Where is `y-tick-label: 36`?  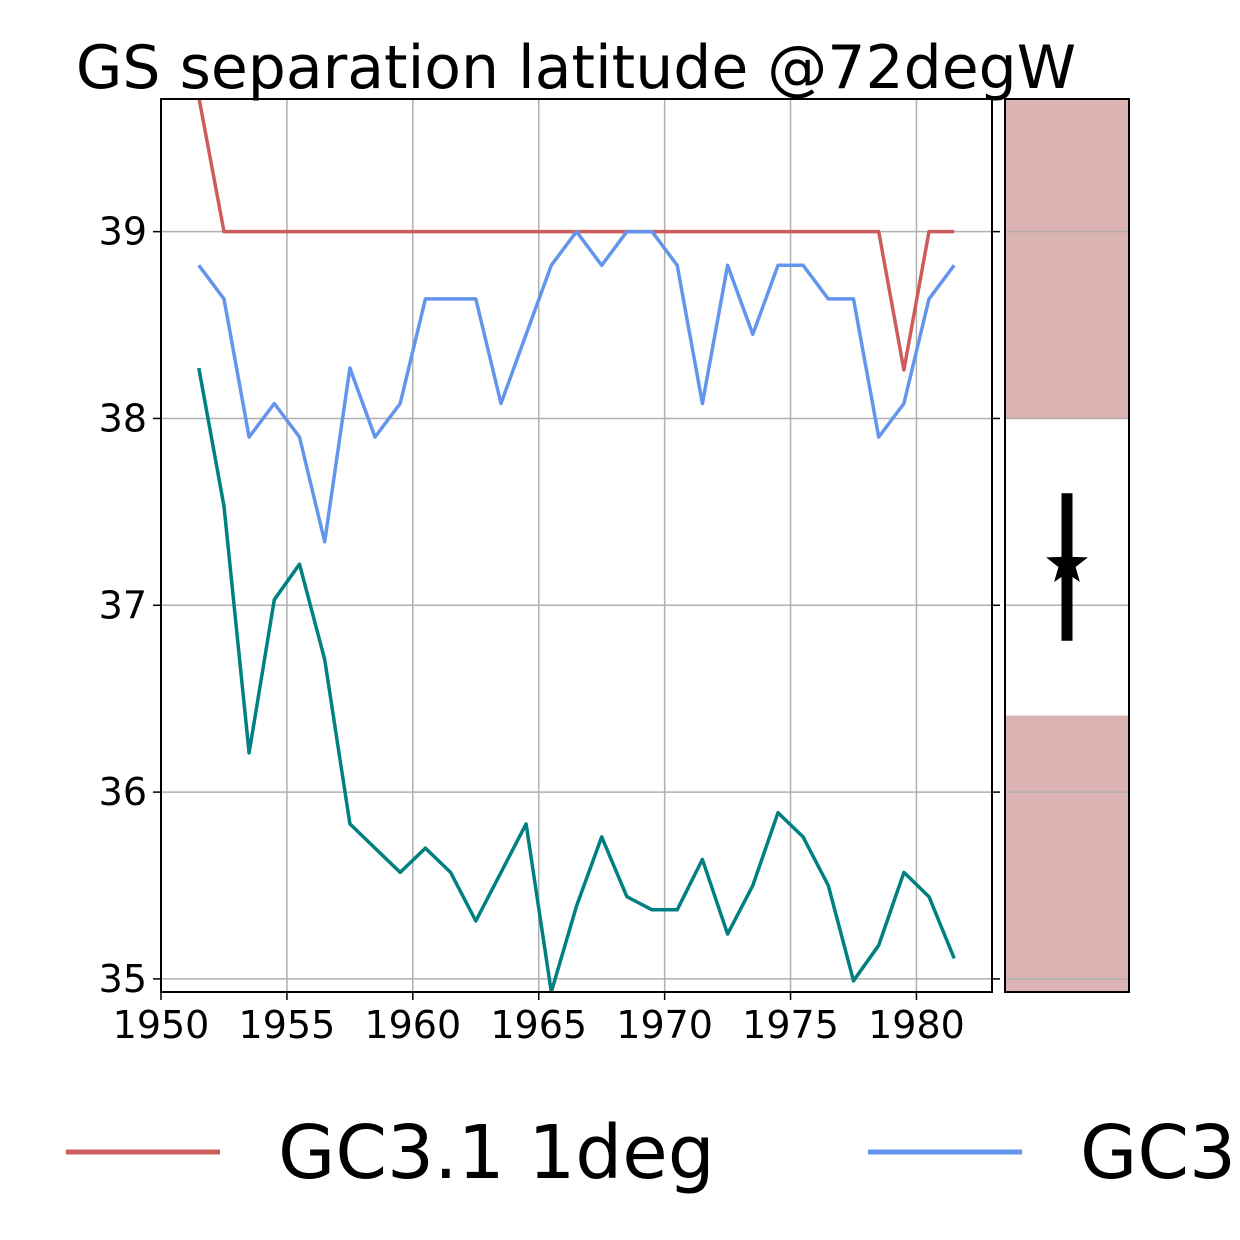 y-tick-label: 36 is located at coordinates (123, 792).